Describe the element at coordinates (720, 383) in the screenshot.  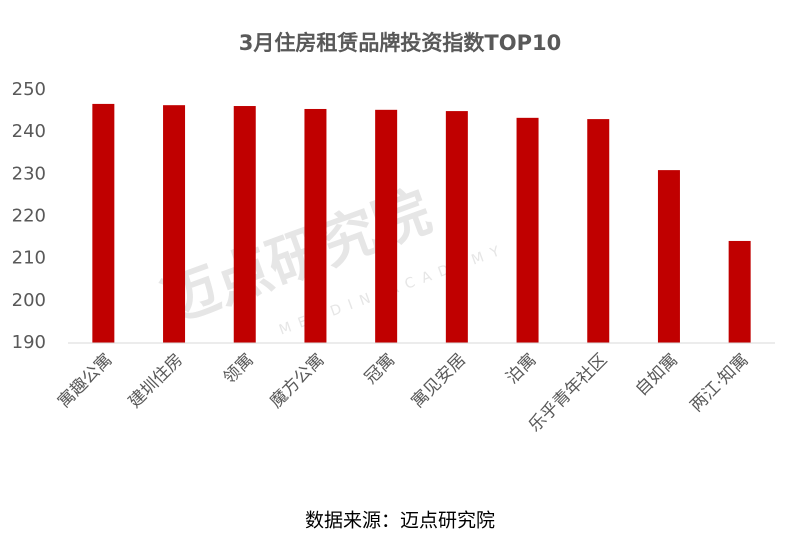
I see `x-tick-label: 两江·知寓` at that location.